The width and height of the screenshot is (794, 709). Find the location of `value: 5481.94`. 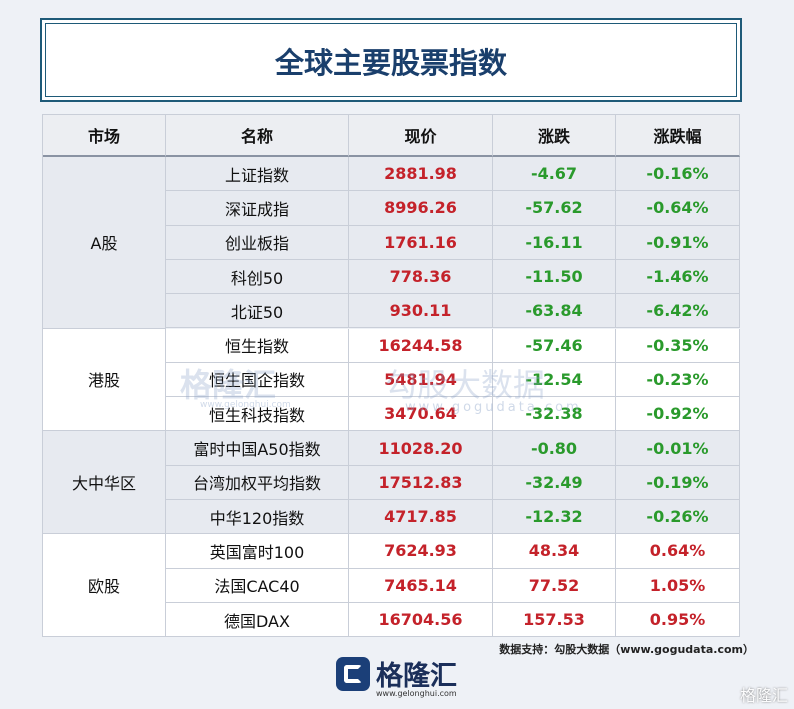

value: 5481.94 is located at coordinates (421, 380).